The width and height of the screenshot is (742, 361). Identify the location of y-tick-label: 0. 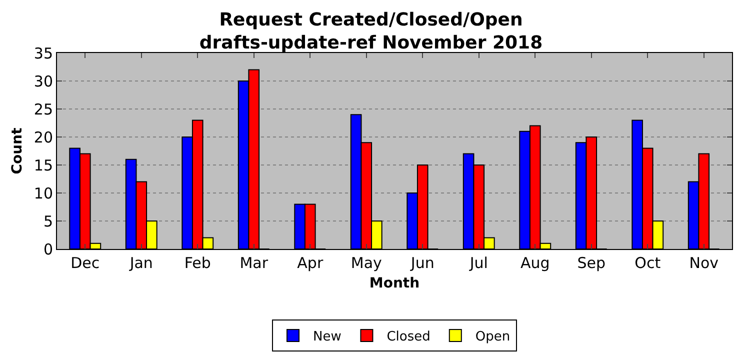
(48, 249).